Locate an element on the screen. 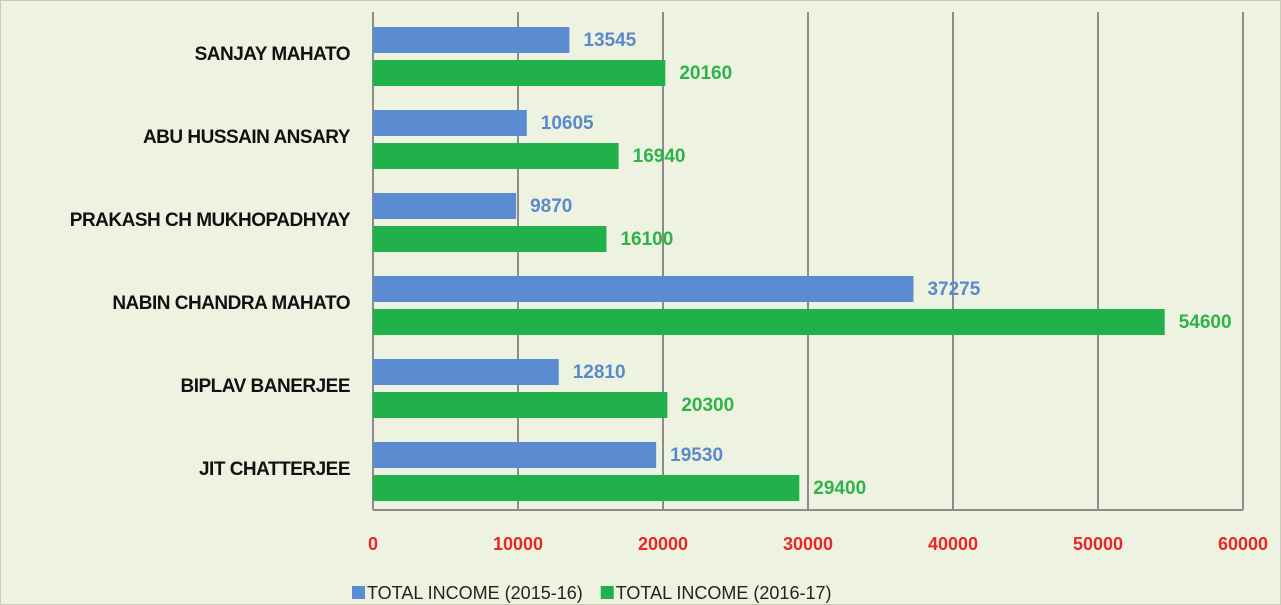 This screenshot has width=1281, height=605. value-label: 37275 is located at coordinates (953, 289).